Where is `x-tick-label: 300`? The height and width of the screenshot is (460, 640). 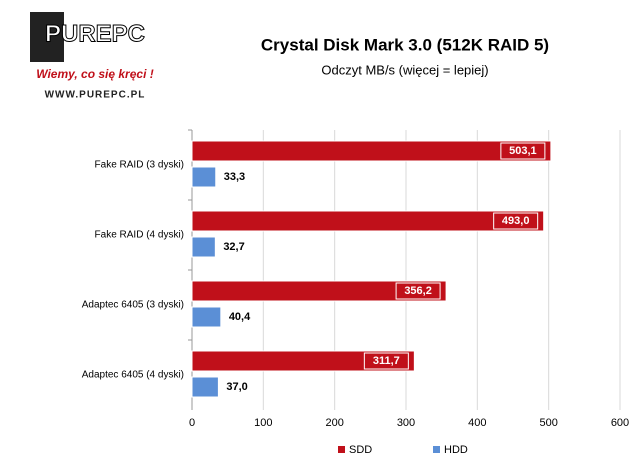 x-tick-label: 300 is located at coordinates (406, 423).